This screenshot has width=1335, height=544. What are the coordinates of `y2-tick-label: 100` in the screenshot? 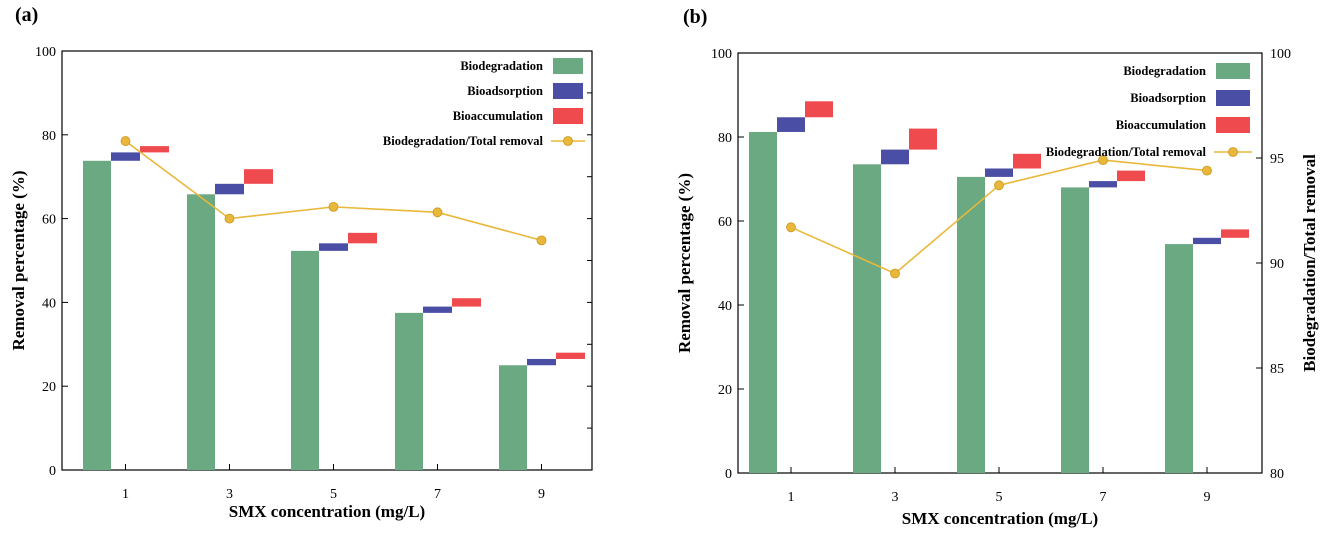 It's located at (1280, 54).